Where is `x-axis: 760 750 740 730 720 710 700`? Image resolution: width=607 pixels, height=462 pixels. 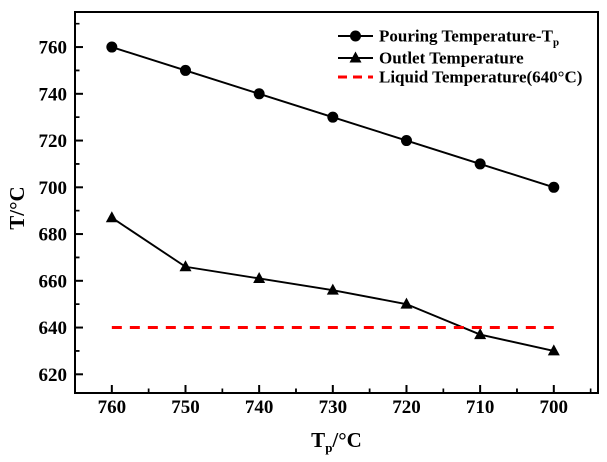
x-axis: 760 750 740 730 720 710 700 is located at coordinates (345, 401).